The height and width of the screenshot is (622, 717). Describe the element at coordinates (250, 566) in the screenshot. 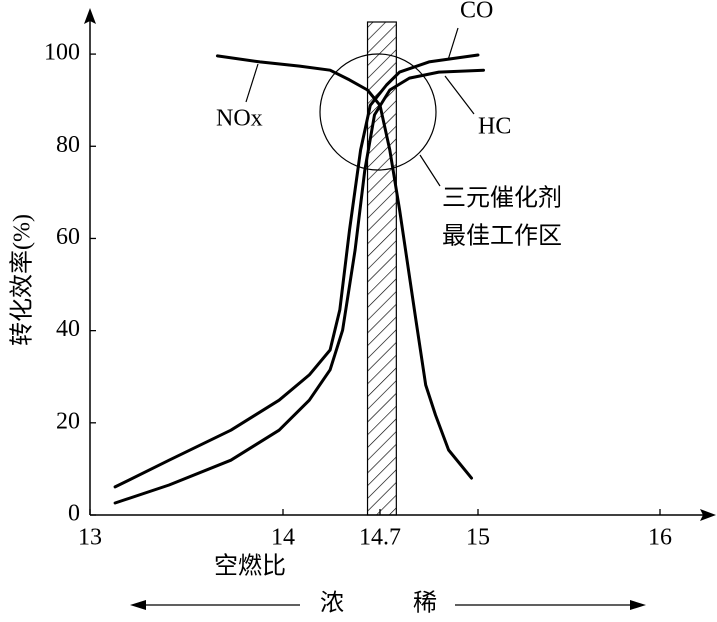

I see `x-axis-label: 空燃比` at that location.